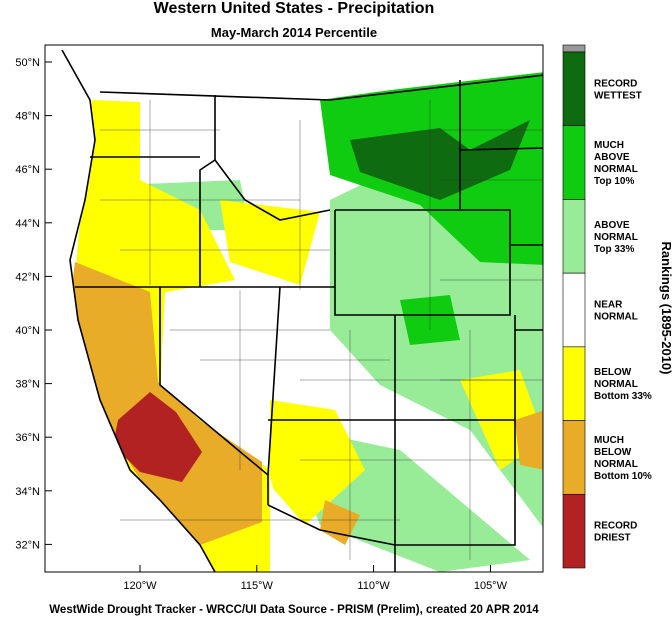 This screenshot has height=620, width=672. What do you see at coordinates (27, 331) in the screenshot?
I see `lat-label: 40°N` at bounding box center [27, 331].